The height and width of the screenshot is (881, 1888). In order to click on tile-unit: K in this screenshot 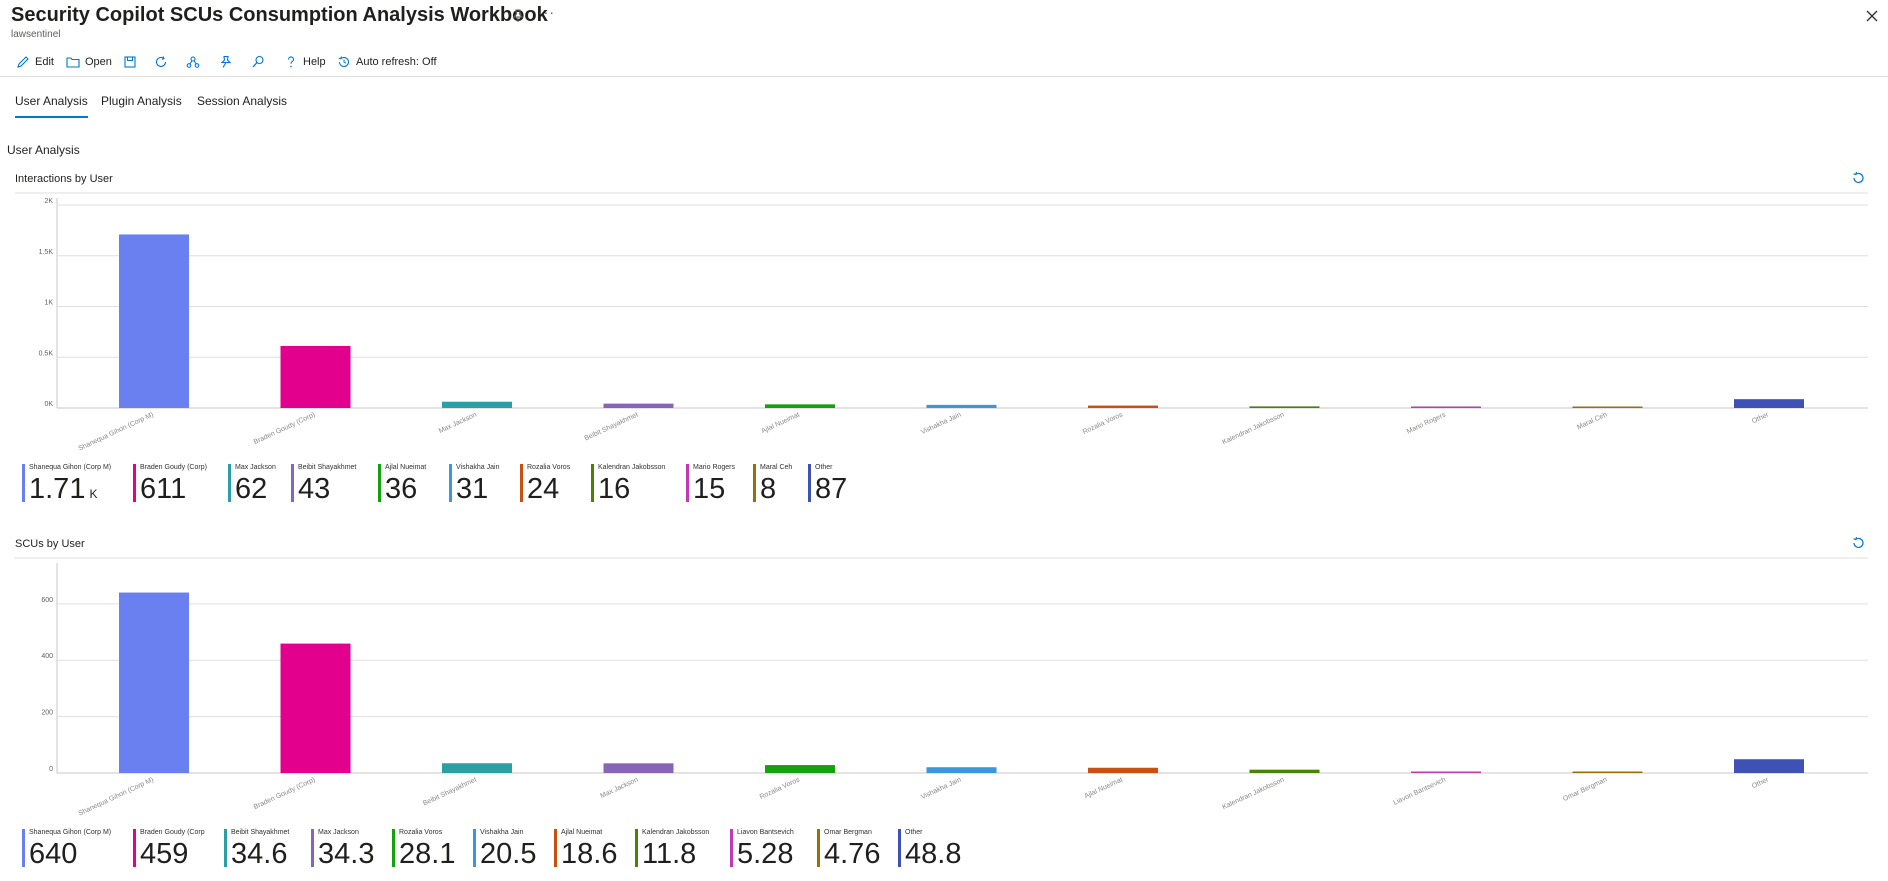, I will do `click(93, 494)`.